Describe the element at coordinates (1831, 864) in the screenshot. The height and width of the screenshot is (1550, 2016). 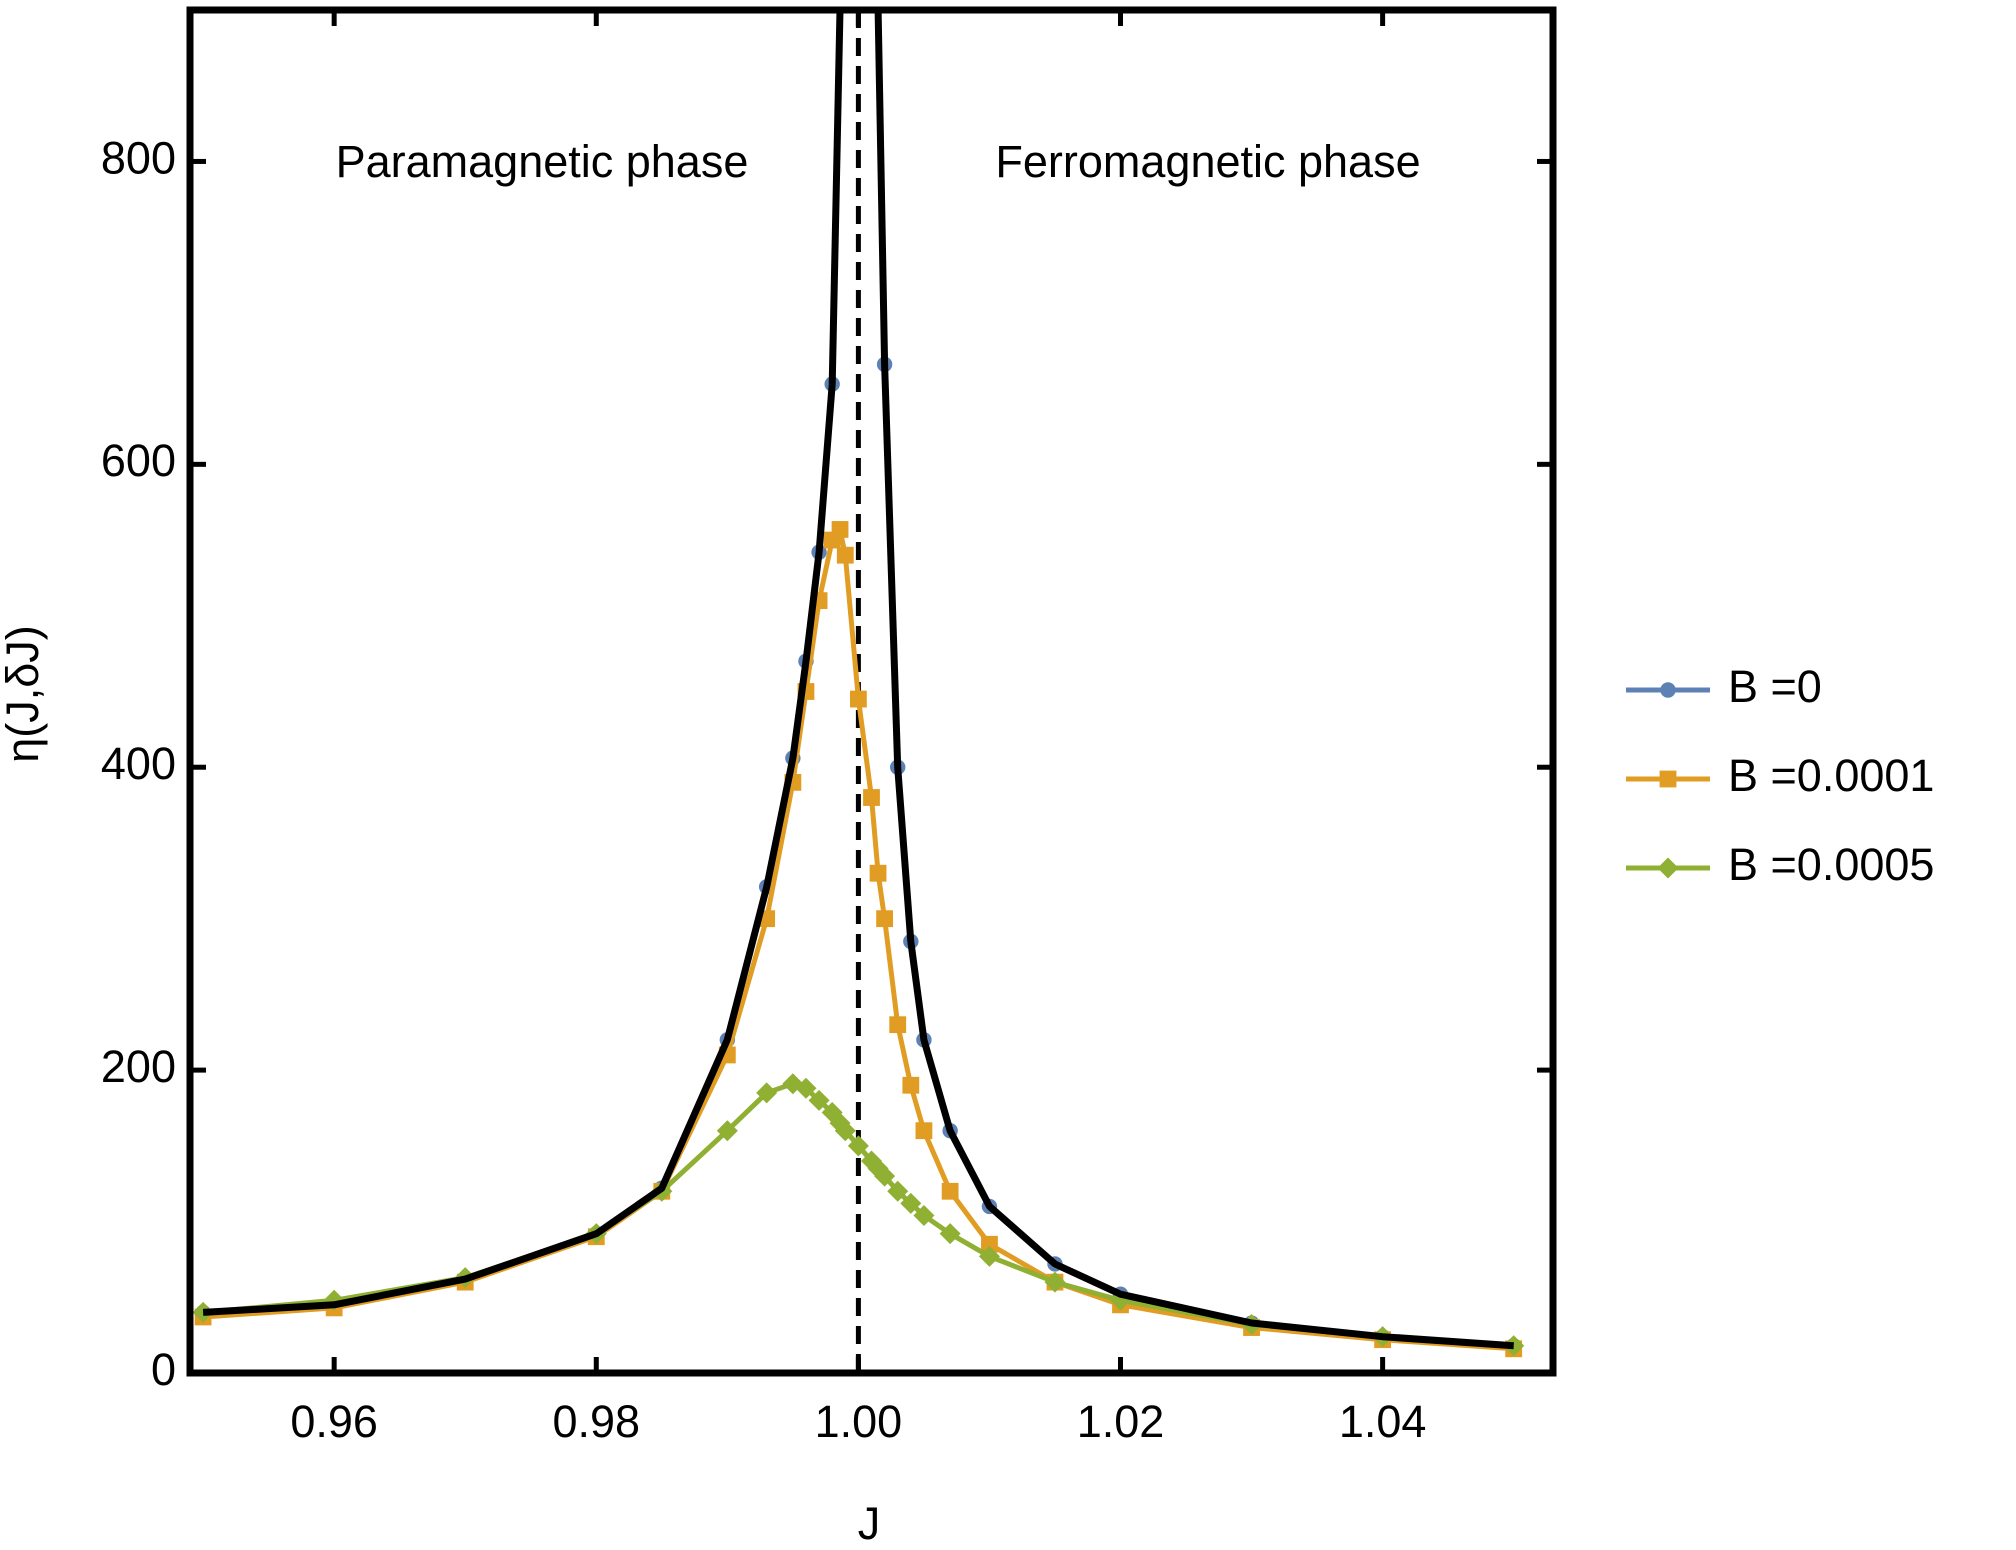
I see `legend-label: B =0.0005` at that location.